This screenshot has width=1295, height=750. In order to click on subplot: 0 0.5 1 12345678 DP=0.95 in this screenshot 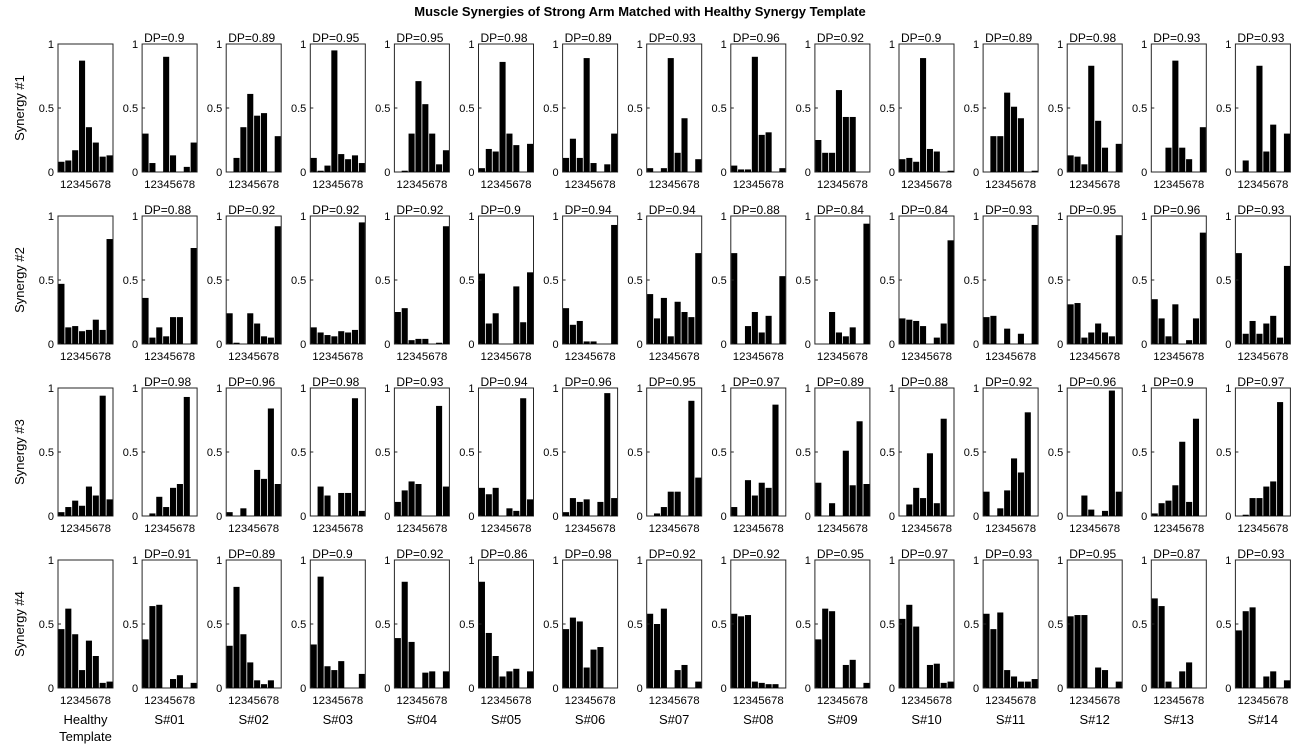, I will do `click(412, 111)`.